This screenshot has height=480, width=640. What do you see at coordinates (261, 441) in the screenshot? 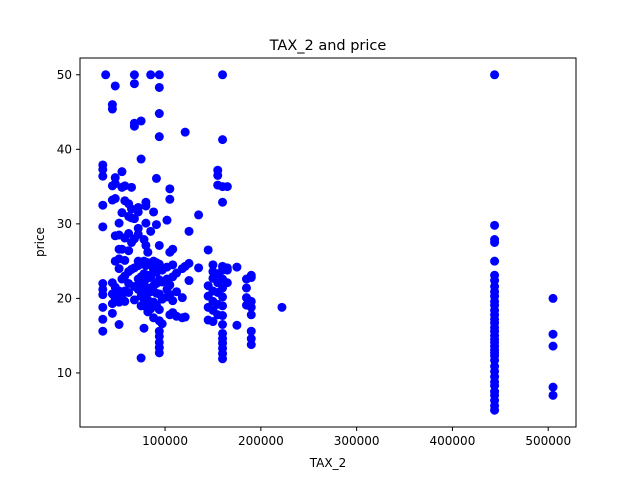
I see `x-tick-label: 200000` at bounding box center [261, 441].